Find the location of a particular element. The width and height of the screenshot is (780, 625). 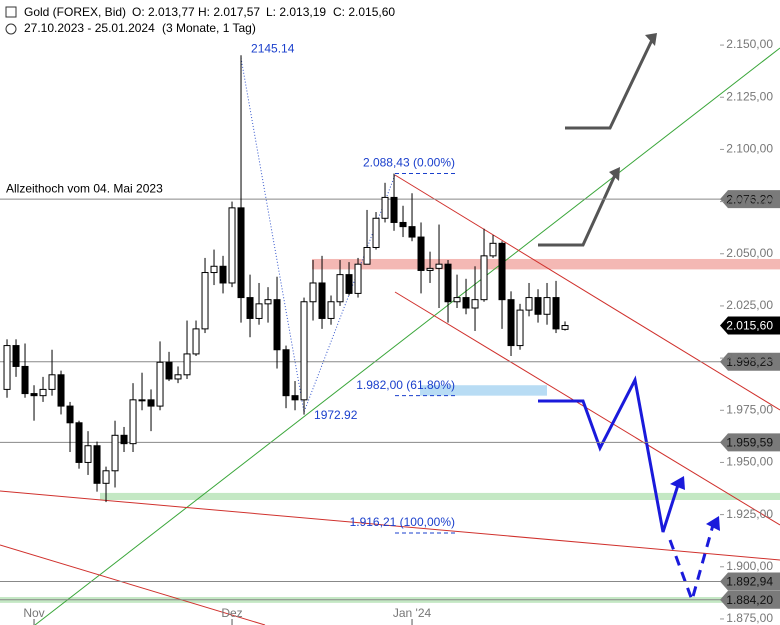

x-tick-label: Jan '24 is located at coordinates (412, 613).